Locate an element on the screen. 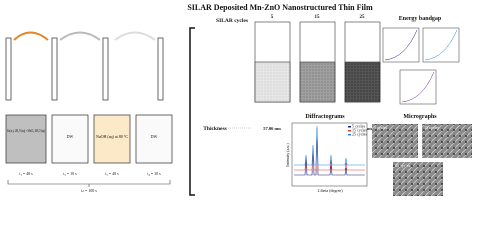 This screenshot has height=240, width=479. cycle-number: 5 is located at coordinates (272, 17).